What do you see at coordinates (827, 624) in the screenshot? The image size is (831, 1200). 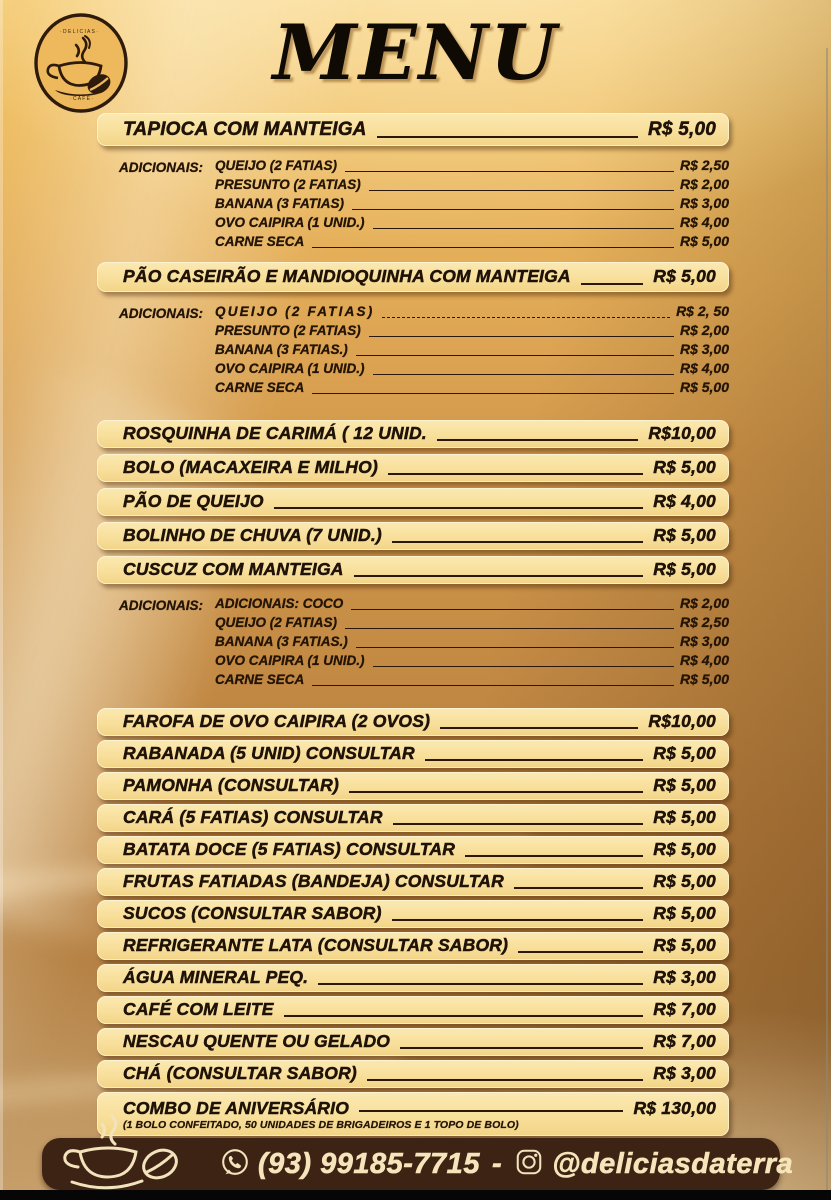 I see `page-edge-right` at bounding box center [827, 624].